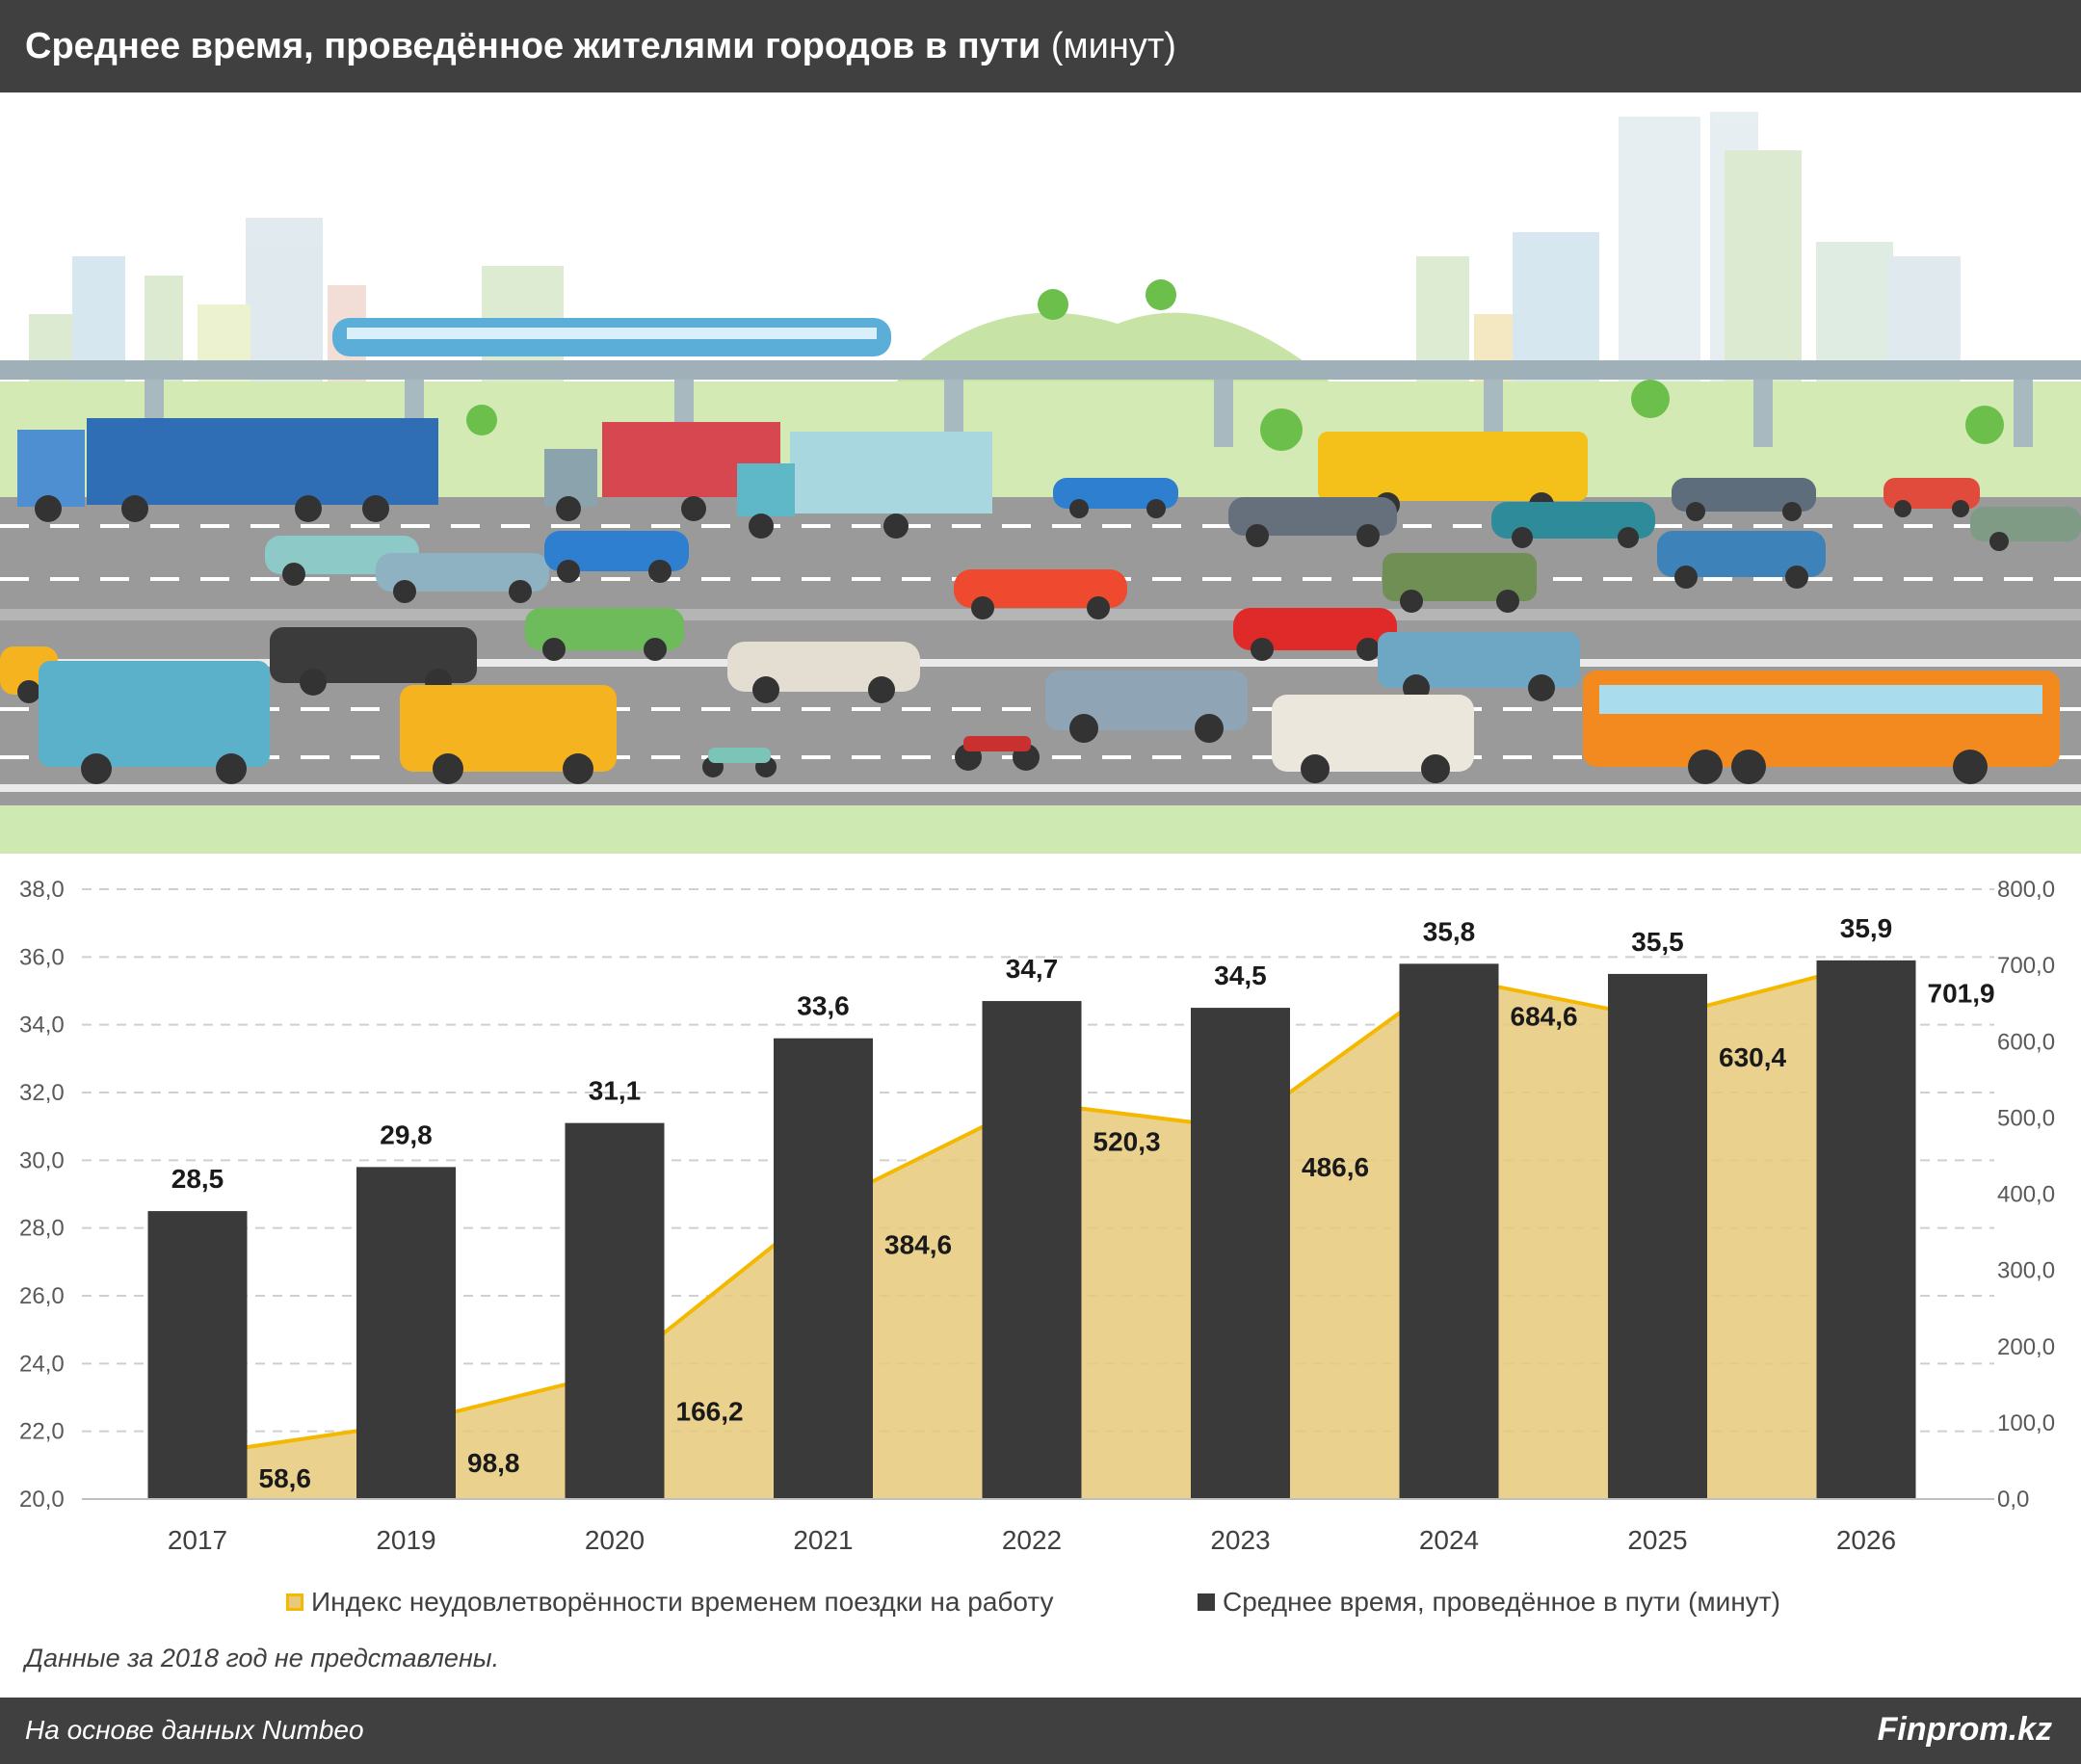 The image size is (2081, 1764). Describe the element at coordinates (1866, 928) in the screenshot. I see `bar-value-label: 35,9` at that location.